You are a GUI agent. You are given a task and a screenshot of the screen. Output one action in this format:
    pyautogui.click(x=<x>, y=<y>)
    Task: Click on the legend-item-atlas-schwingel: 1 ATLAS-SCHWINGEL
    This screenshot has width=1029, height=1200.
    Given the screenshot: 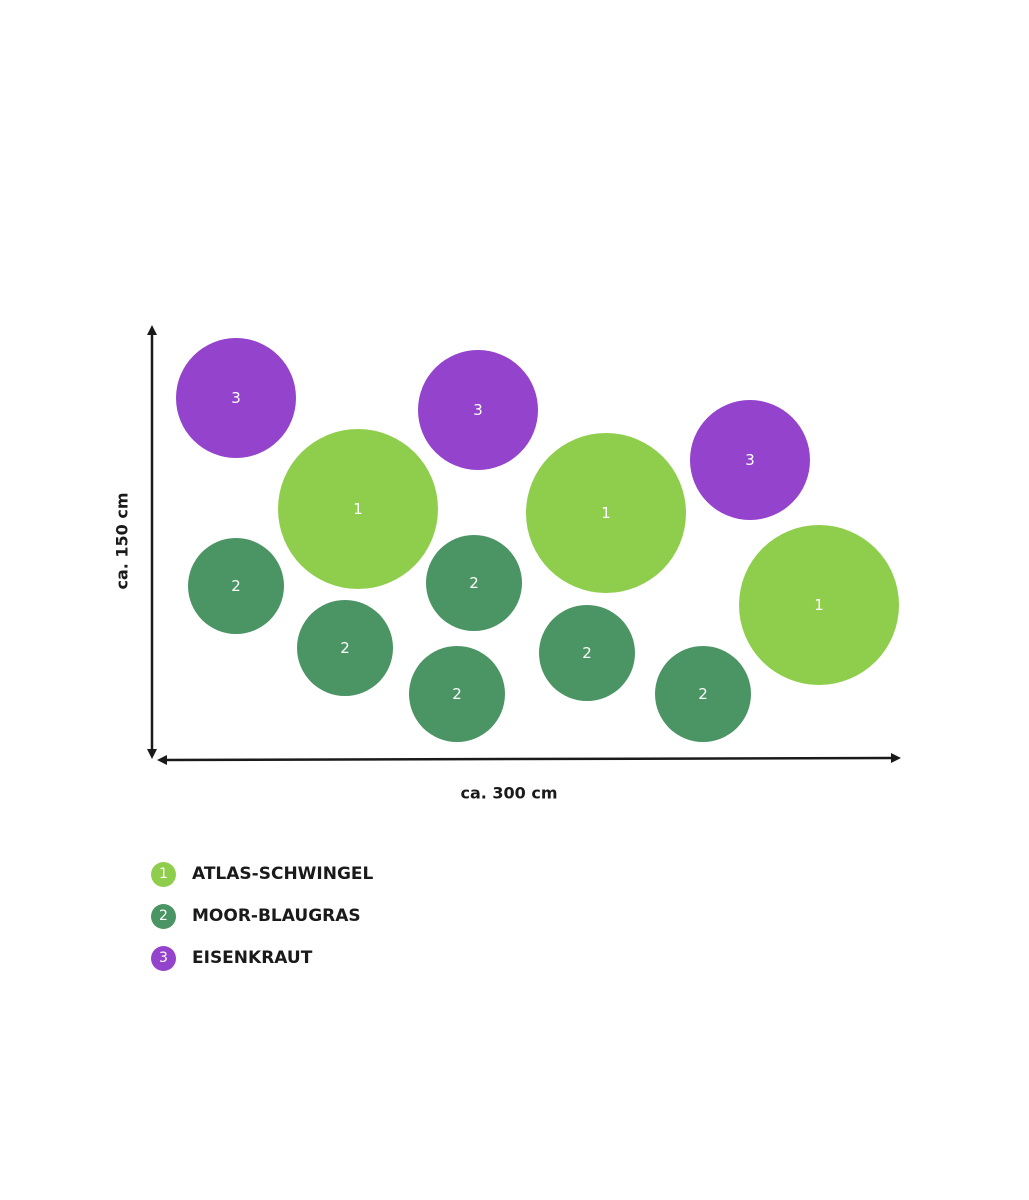 What is the action you would take?
    pyautogui.click(x=262, y=874)
    